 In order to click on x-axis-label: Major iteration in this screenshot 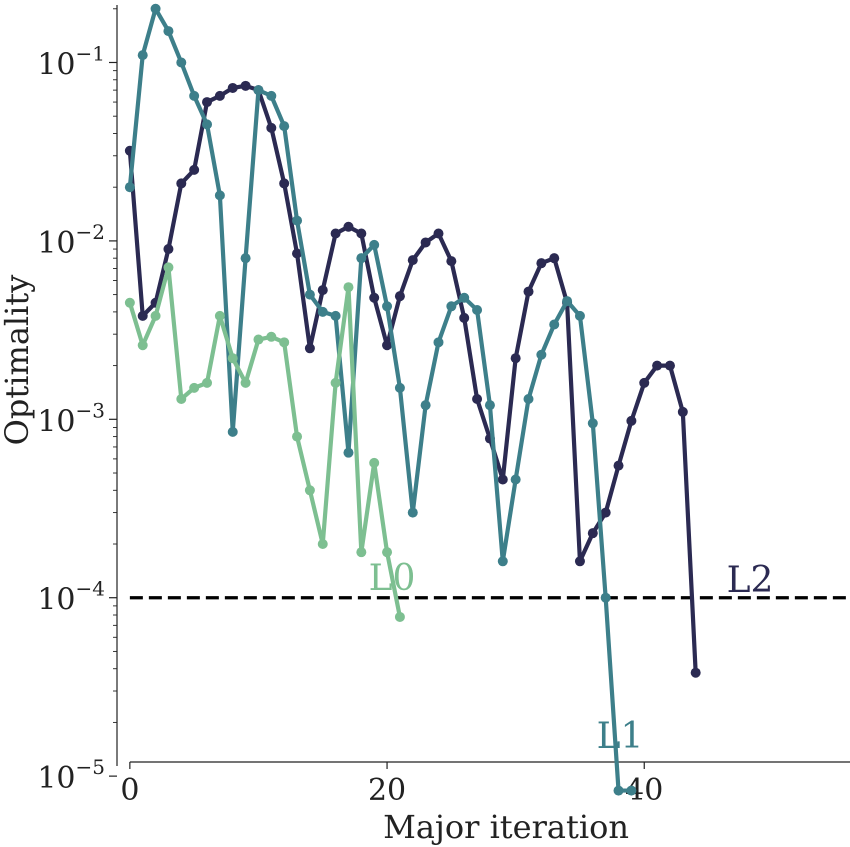, I will do `click(506, 827)`.